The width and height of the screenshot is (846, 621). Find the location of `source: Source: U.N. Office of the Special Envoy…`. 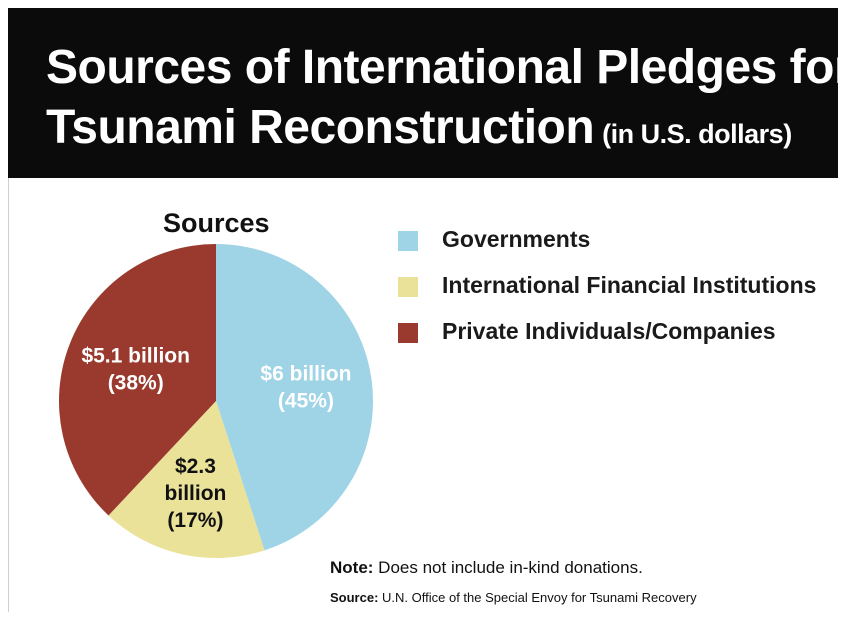

source: Source: U.N. Office of the Special Envoy… is located at coordinates (513, 597).